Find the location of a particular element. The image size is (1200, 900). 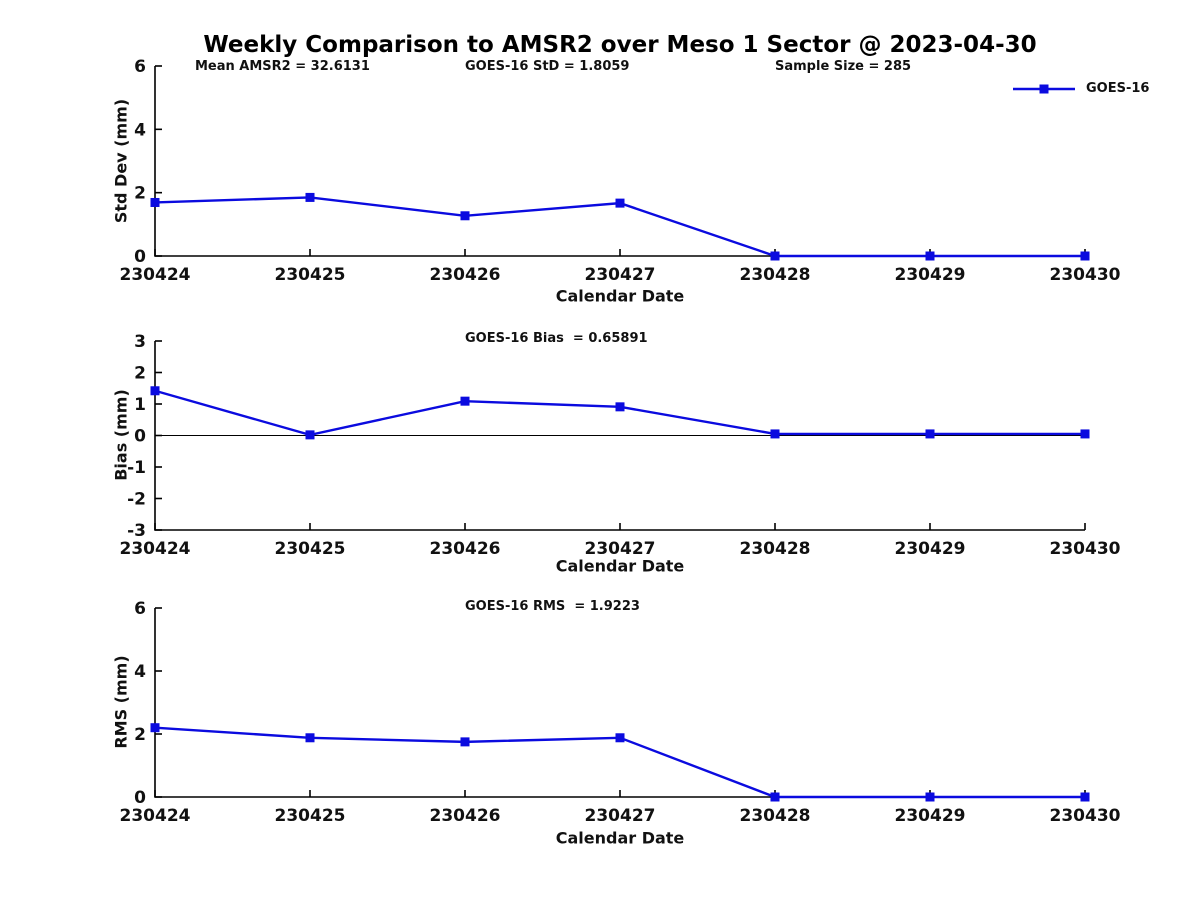

y-axis-label-std-dev: Std Dev (mm) is located at coordinates (121, 161).